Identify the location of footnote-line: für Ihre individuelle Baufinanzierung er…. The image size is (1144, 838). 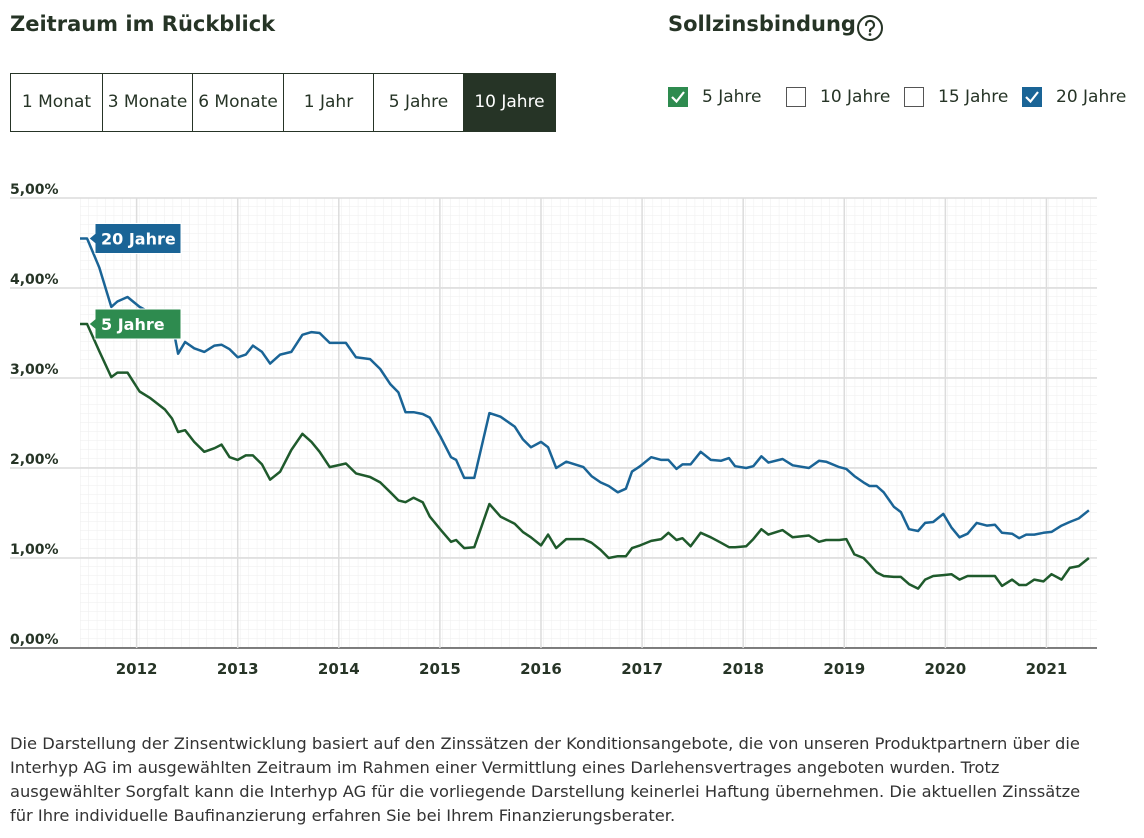
(343, 815).